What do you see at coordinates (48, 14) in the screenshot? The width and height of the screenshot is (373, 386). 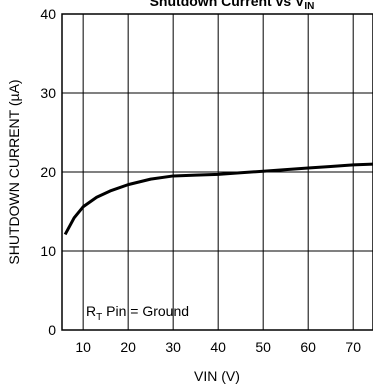 I see `y-tick-label: 40` at bounding box center [48, 14].